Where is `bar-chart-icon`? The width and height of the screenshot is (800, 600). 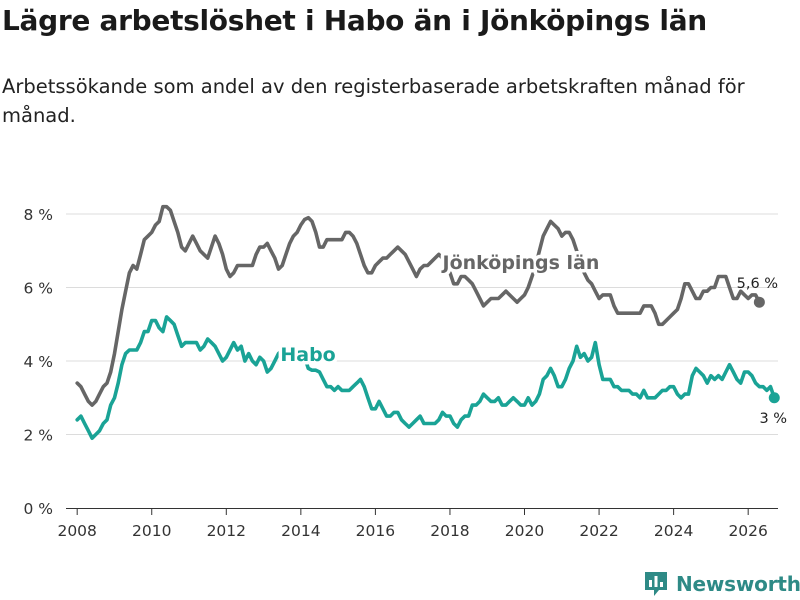
bar-chart-icon is located at coordinates (656, 584).